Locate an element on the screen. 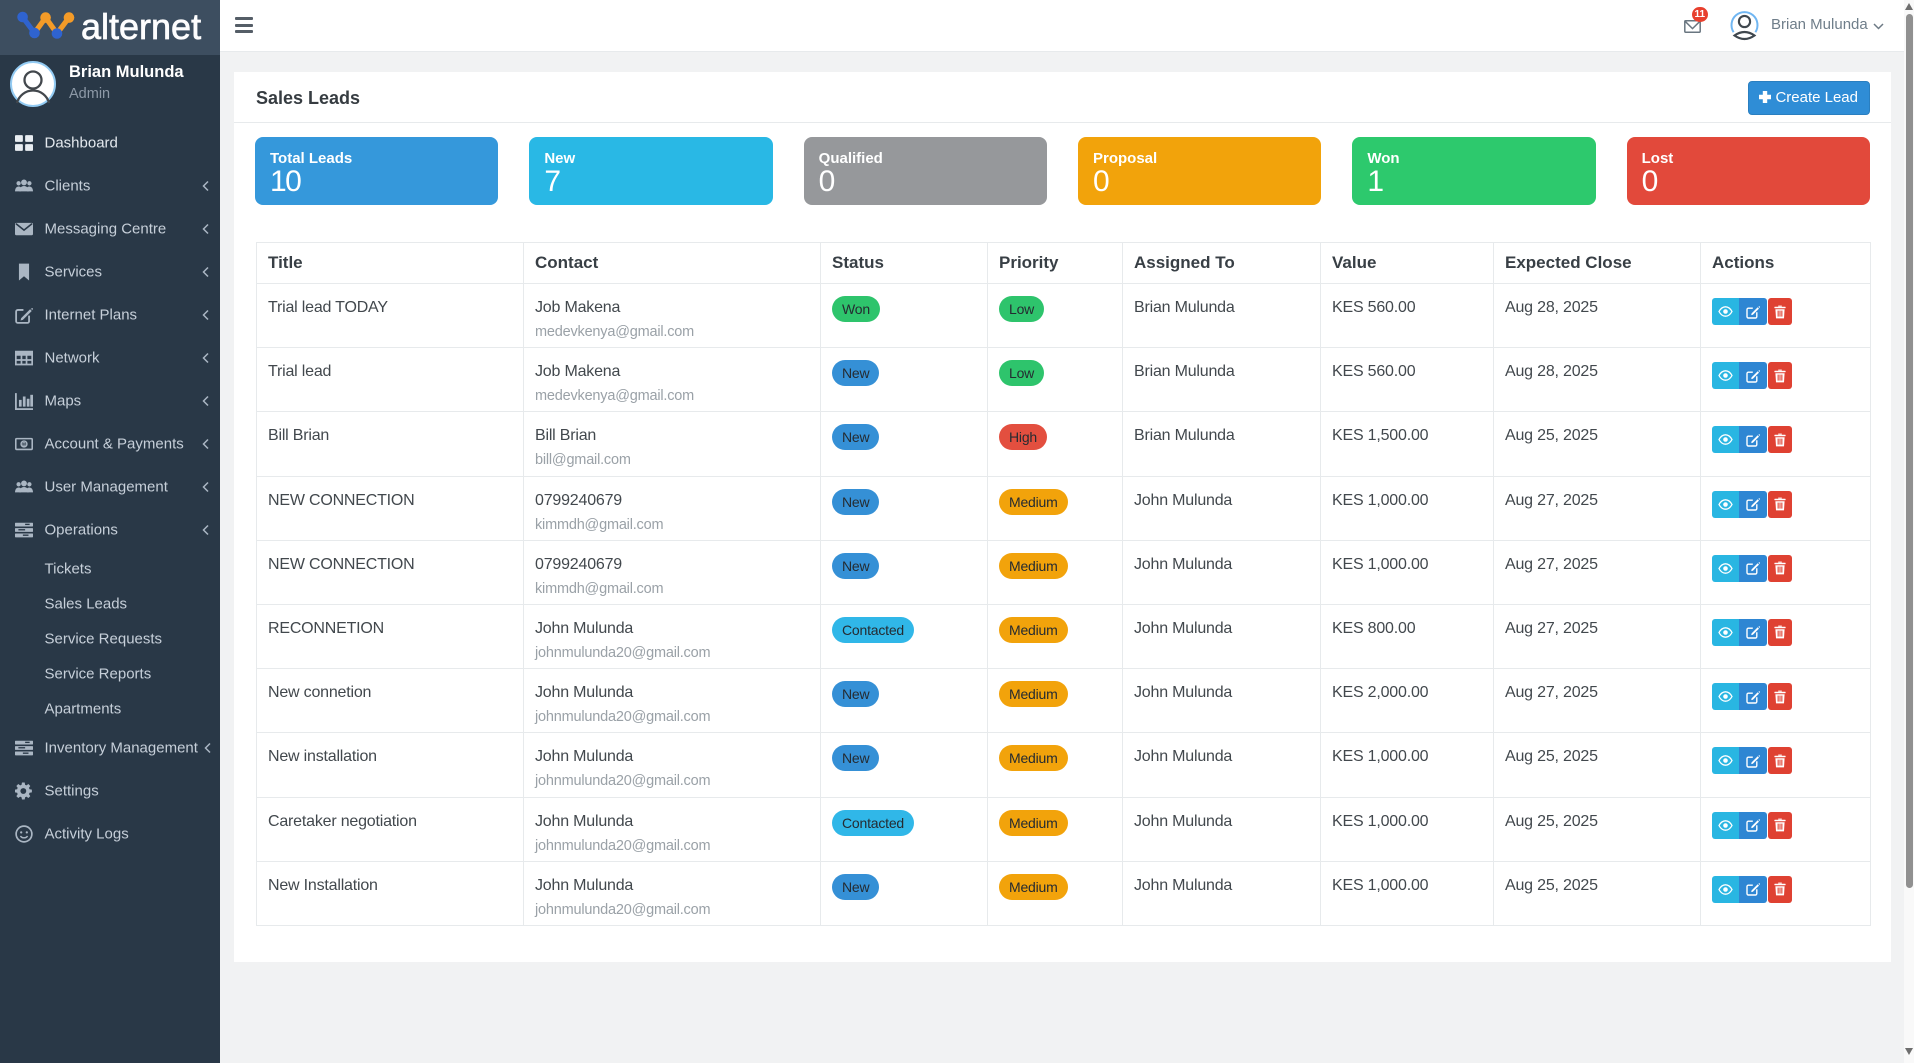 This screenshot has height=1063, width=1914. svg-text: 0 is located at coordinates (24, 444).